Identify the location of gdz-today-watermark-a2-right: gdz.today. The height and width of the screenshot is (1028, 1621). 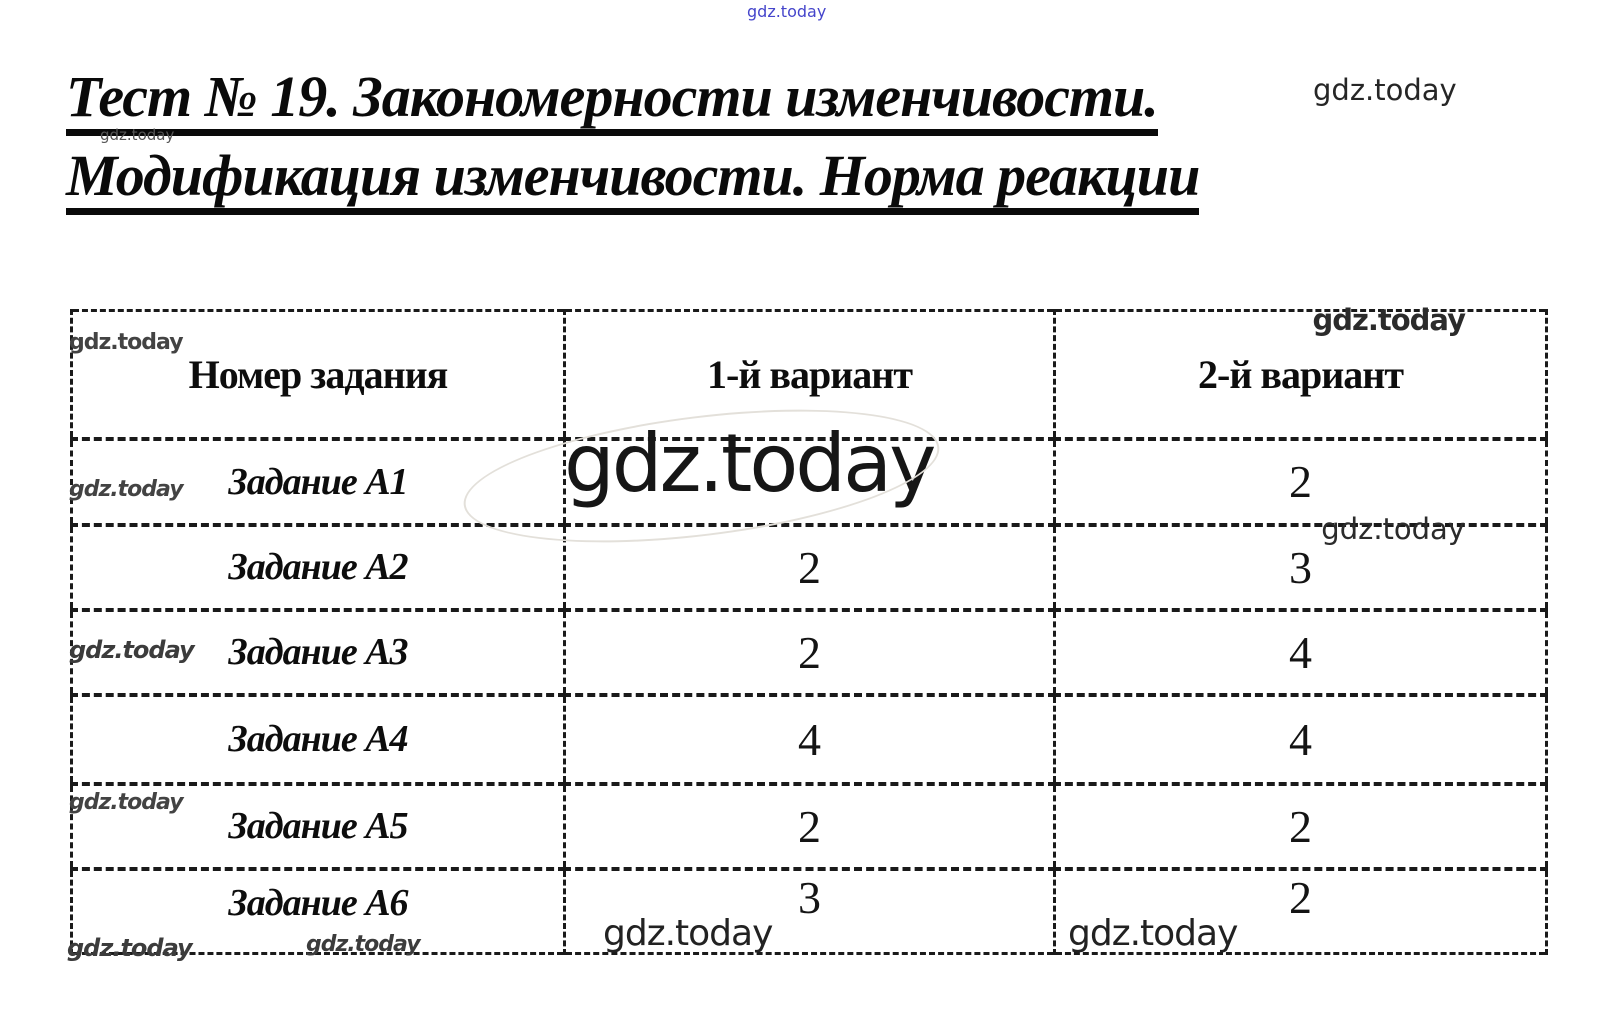
(1393, 528).